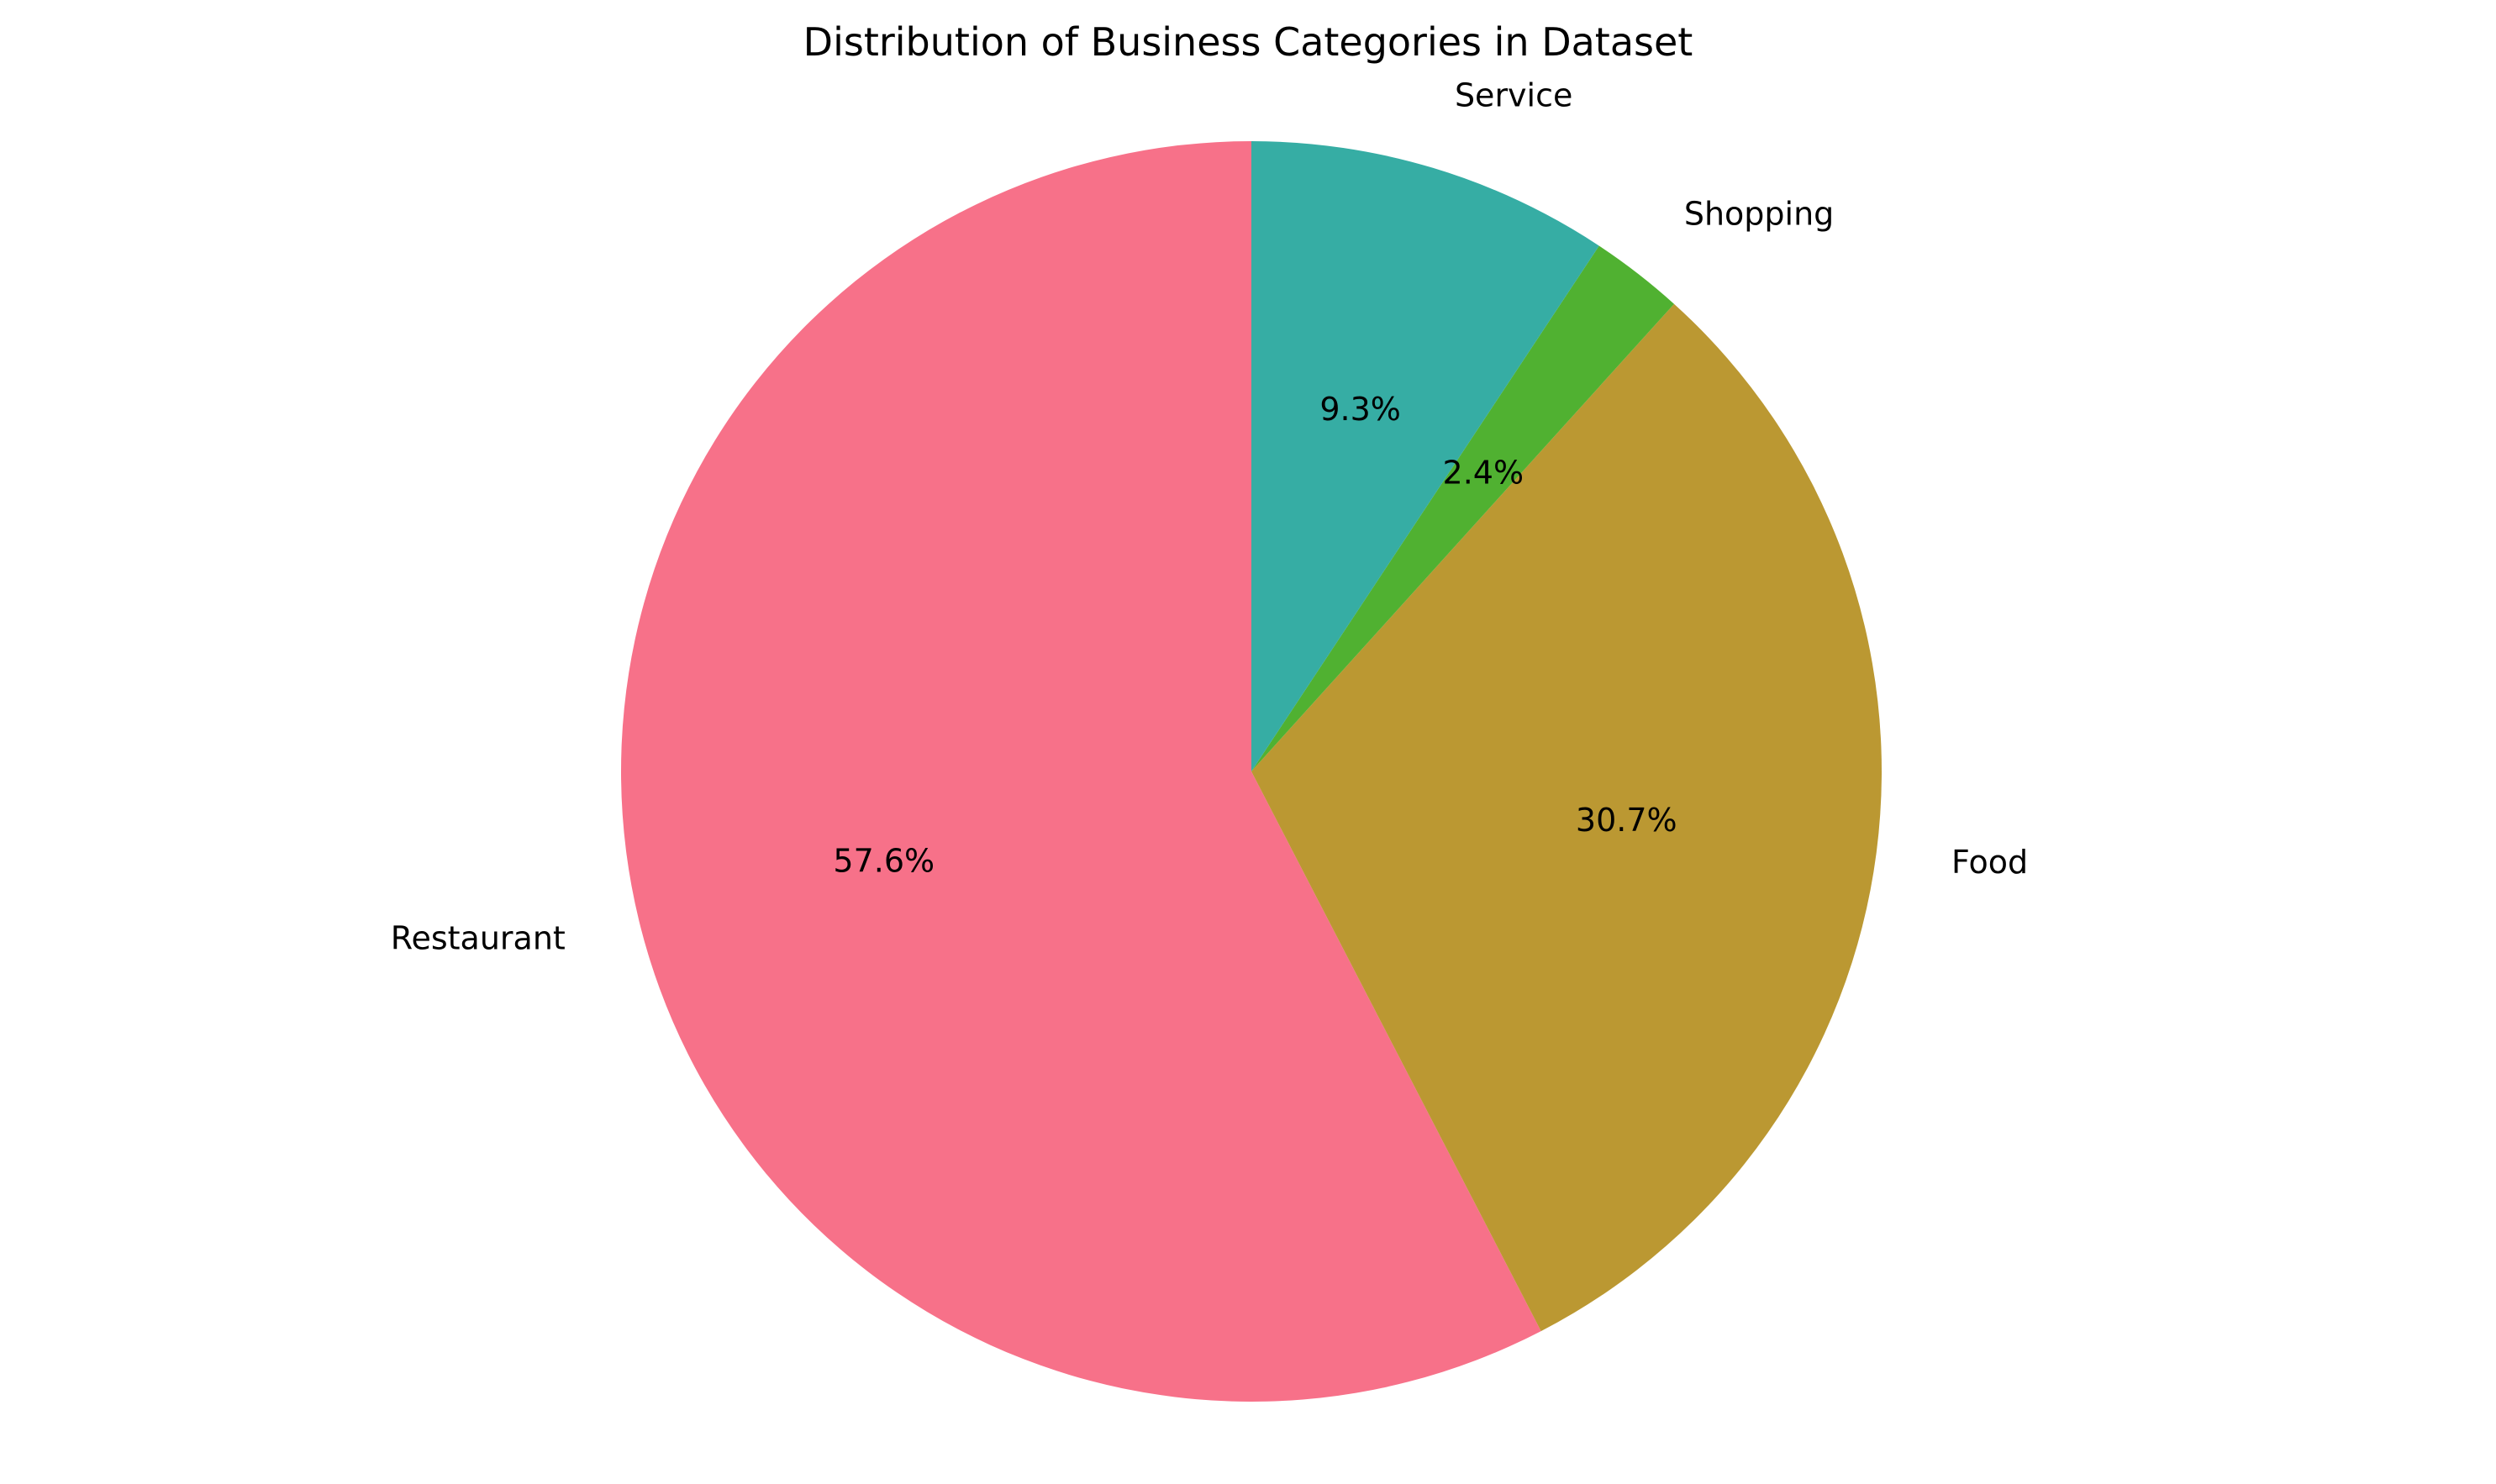 This screenshot has width=2496, height=1484. I want to click on slice-label-food: Food, so click(1989, 863).